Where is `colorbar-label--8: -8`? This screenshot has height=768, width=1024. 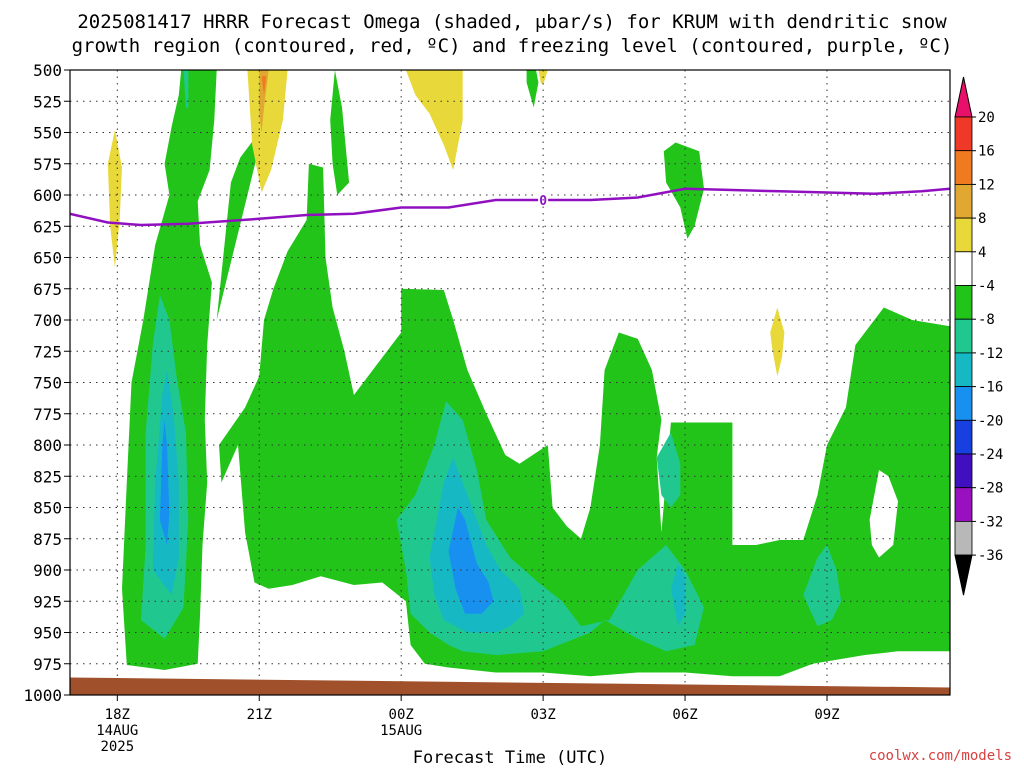
colorbar-label--8: -8 is located at coordinates (986, 320).